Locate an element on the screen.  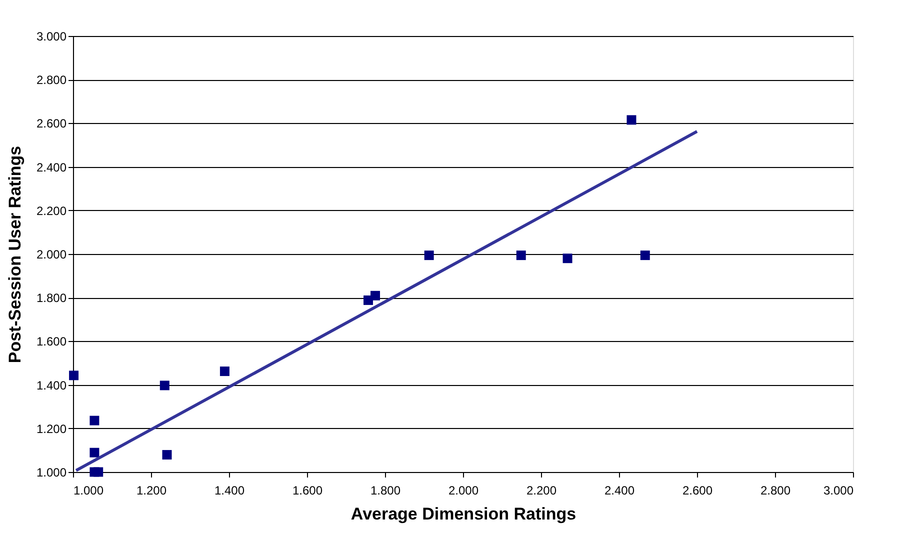
y-tick-label: 1.400 is located at coordinates (51, 385).